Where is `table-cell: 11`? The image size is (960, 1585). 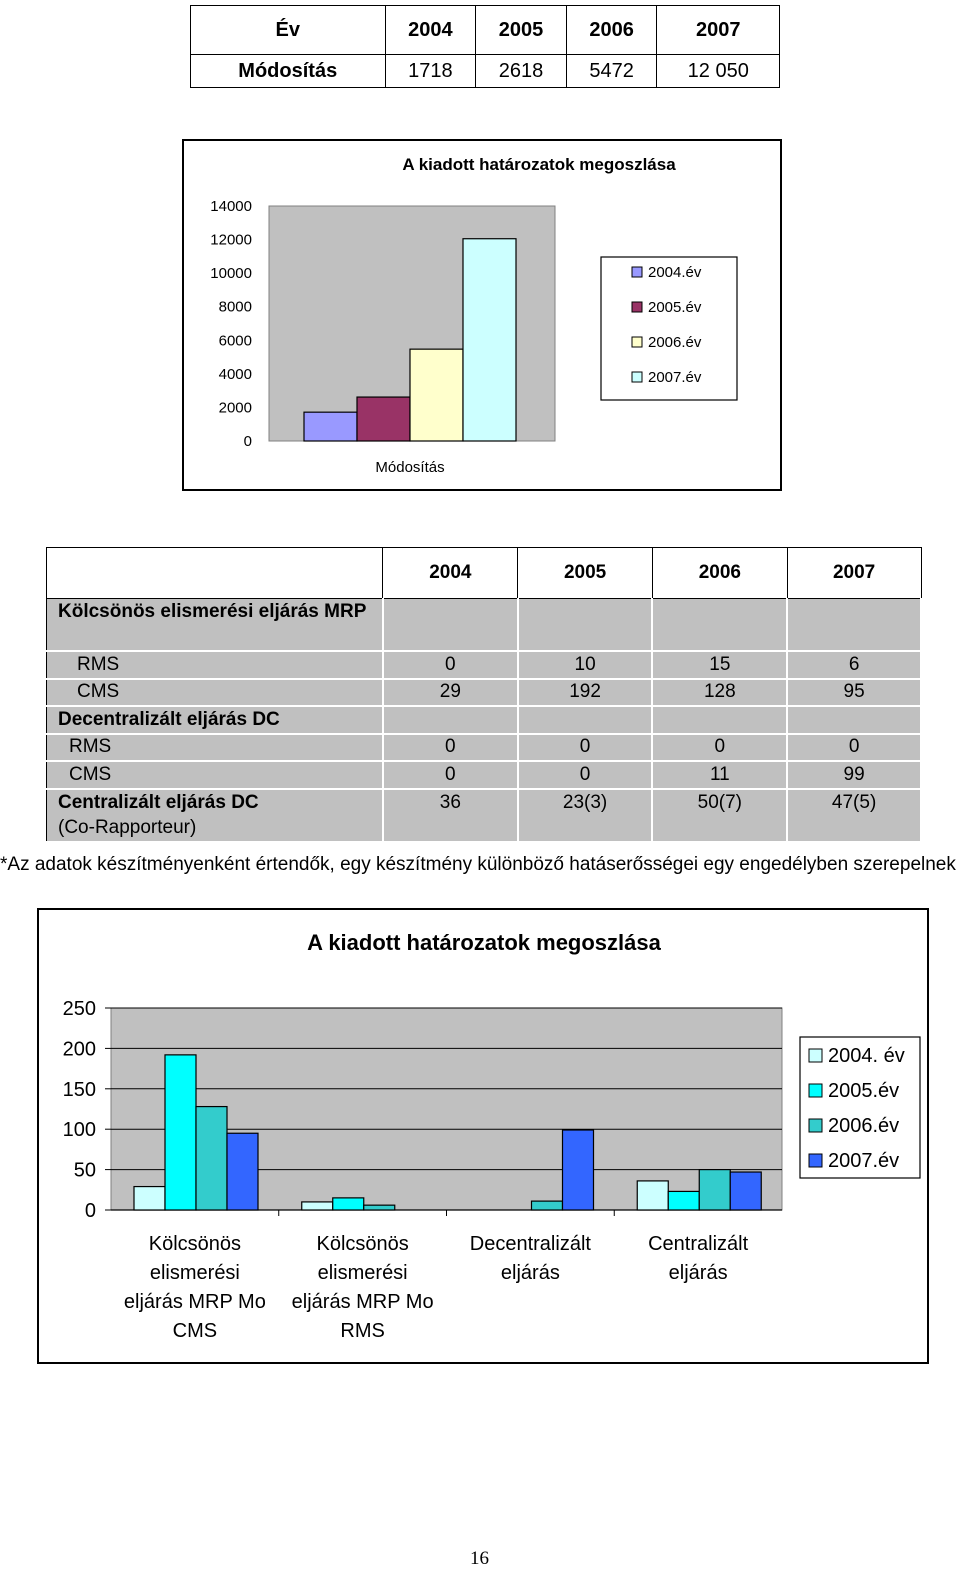
table-cell: 11 is located at coordinates (720, 775).